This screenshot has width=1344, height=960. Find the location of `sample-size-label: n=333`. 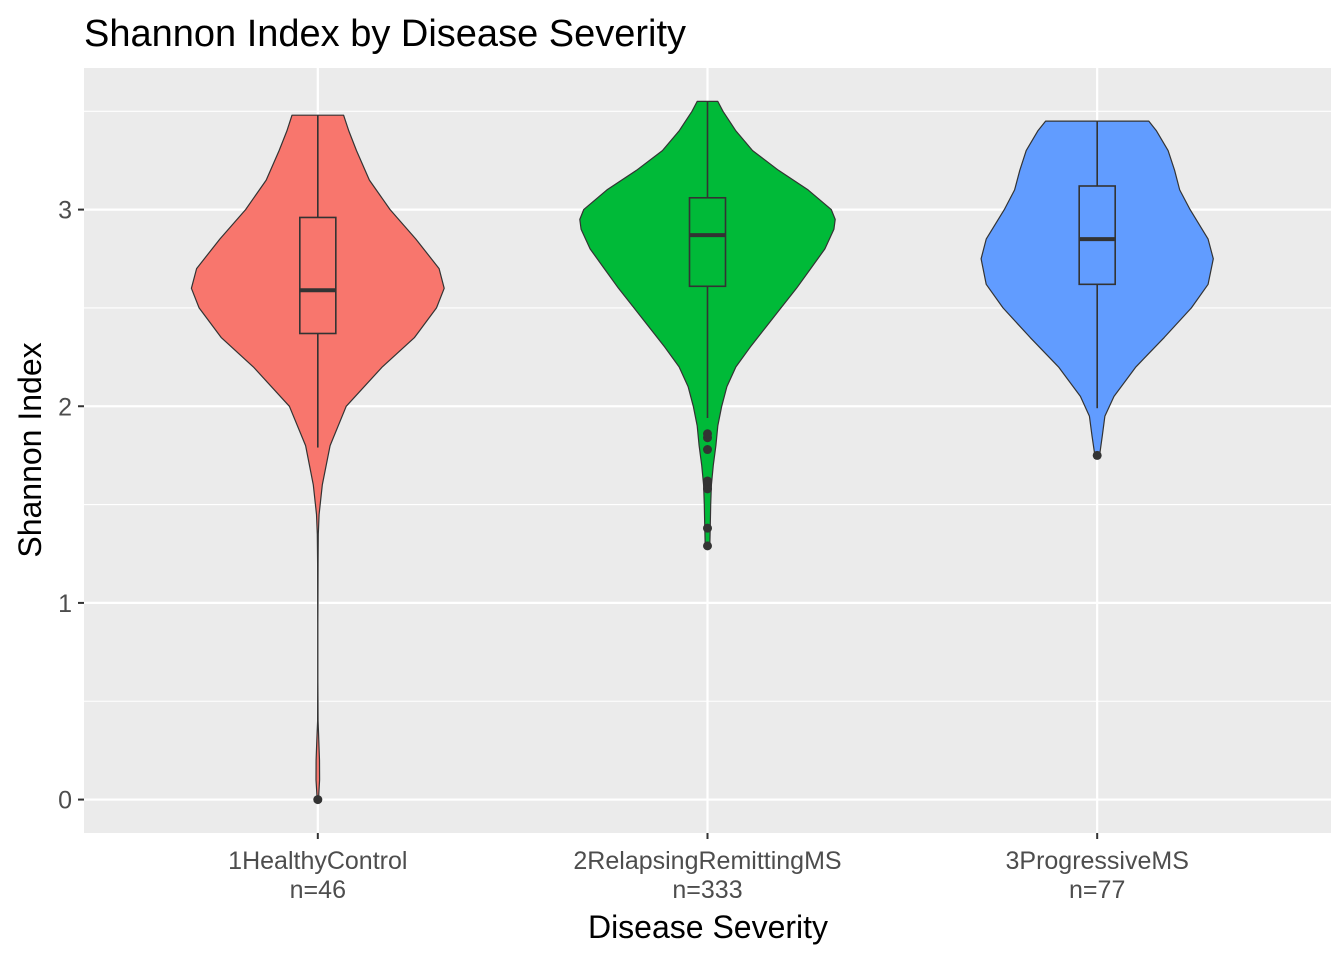

sample-size-label: n=333 is located at coordinates (707, 890).